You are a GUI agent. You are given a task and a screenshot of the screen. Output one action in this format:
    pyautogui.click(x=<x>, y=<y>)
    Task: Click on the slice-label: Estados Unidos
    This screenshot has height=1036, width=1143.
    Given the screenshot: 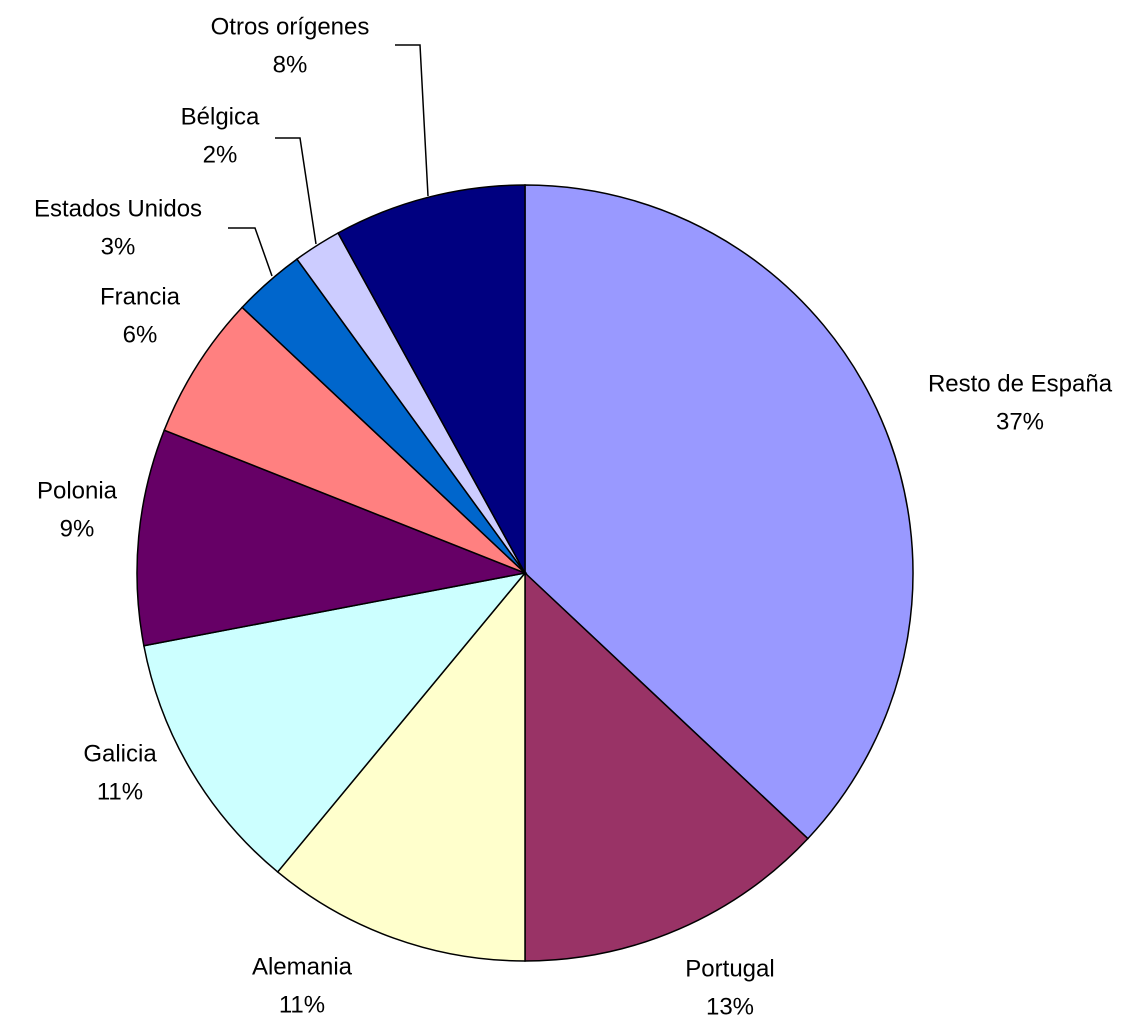 What is the action you would take?
    pyautogui.click(x=118, y=208)
    